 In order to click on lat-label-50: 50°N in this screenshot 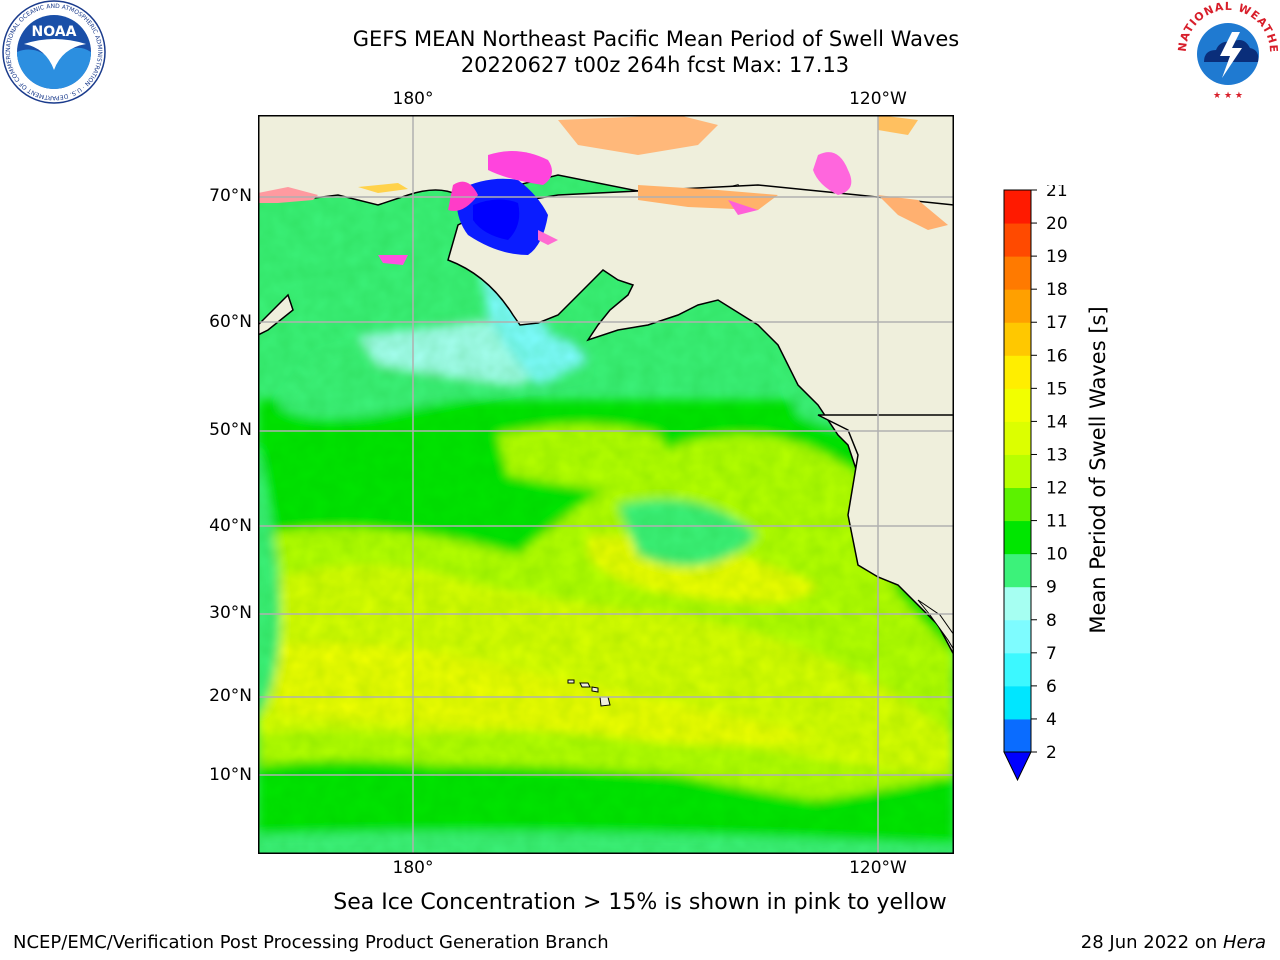, I will do `click(230, 430)`.